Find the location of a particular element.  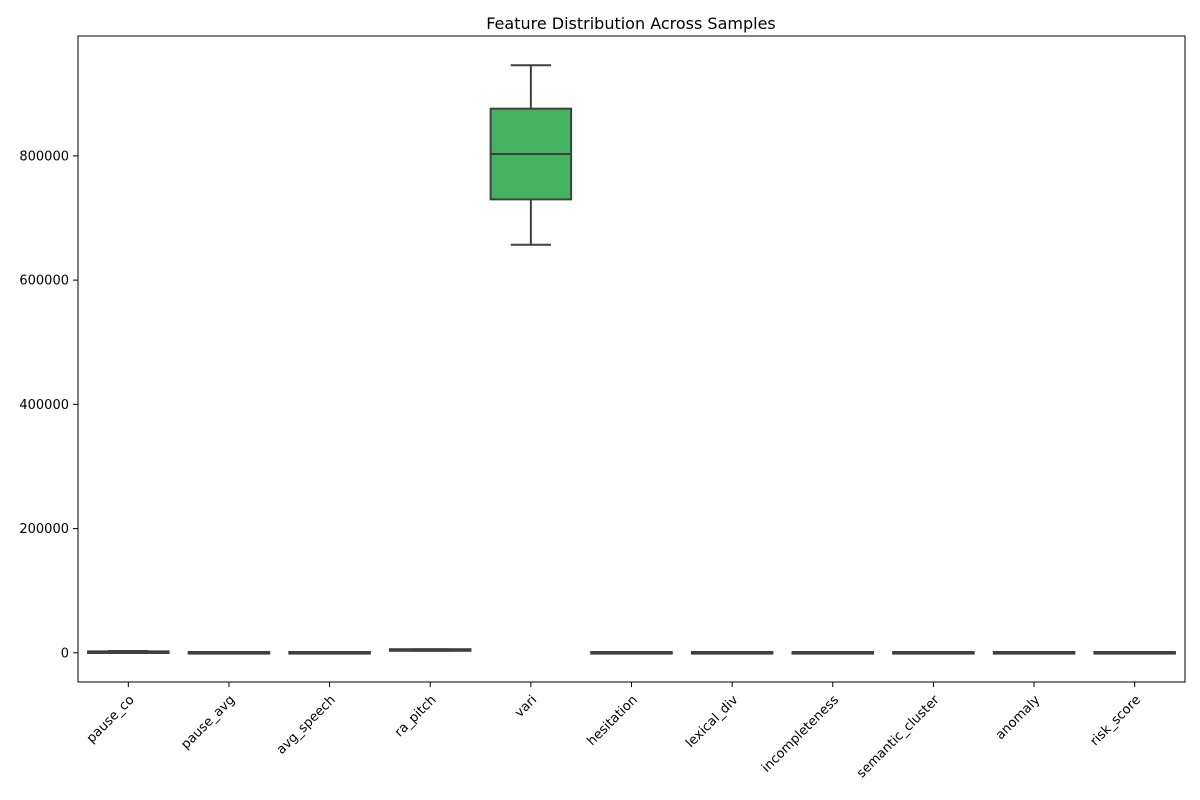

box-ra_pitch is located at coordinates (430, 650).